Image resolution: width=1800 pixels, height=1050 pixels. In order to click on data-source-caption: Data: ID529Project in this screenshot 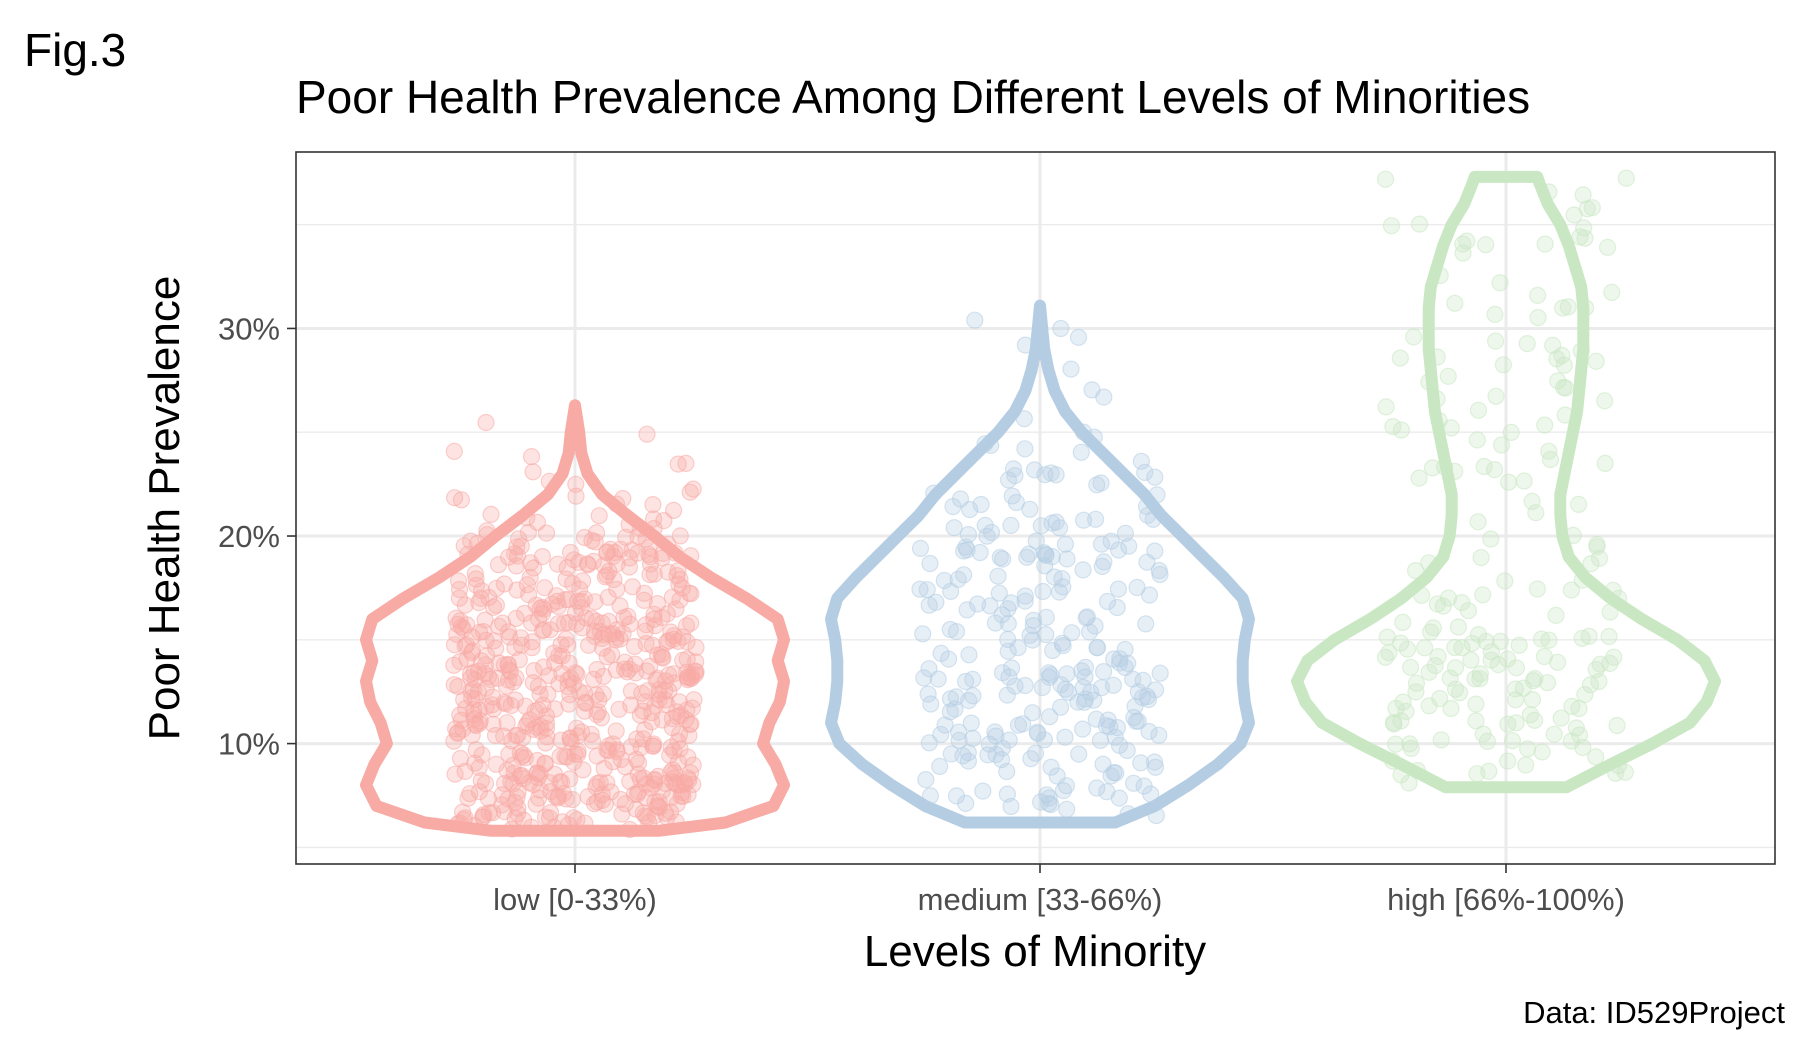, I will do `click(1654, 1012)`.